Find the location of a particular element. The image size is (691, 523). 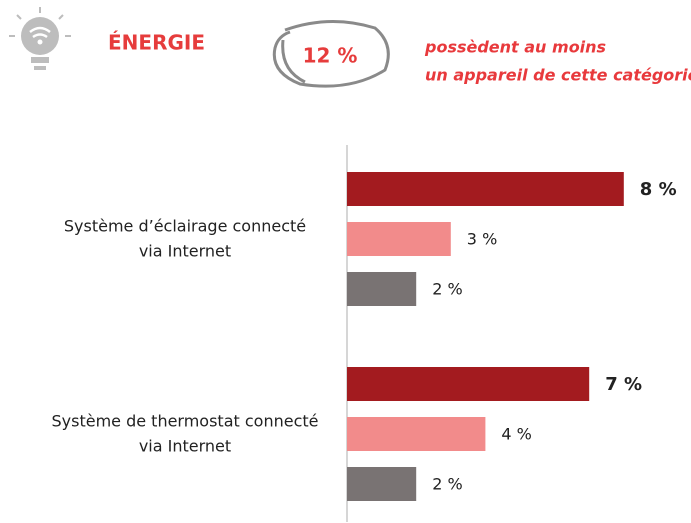

title: ÉNERGIE is located at coordinates (156, 43).